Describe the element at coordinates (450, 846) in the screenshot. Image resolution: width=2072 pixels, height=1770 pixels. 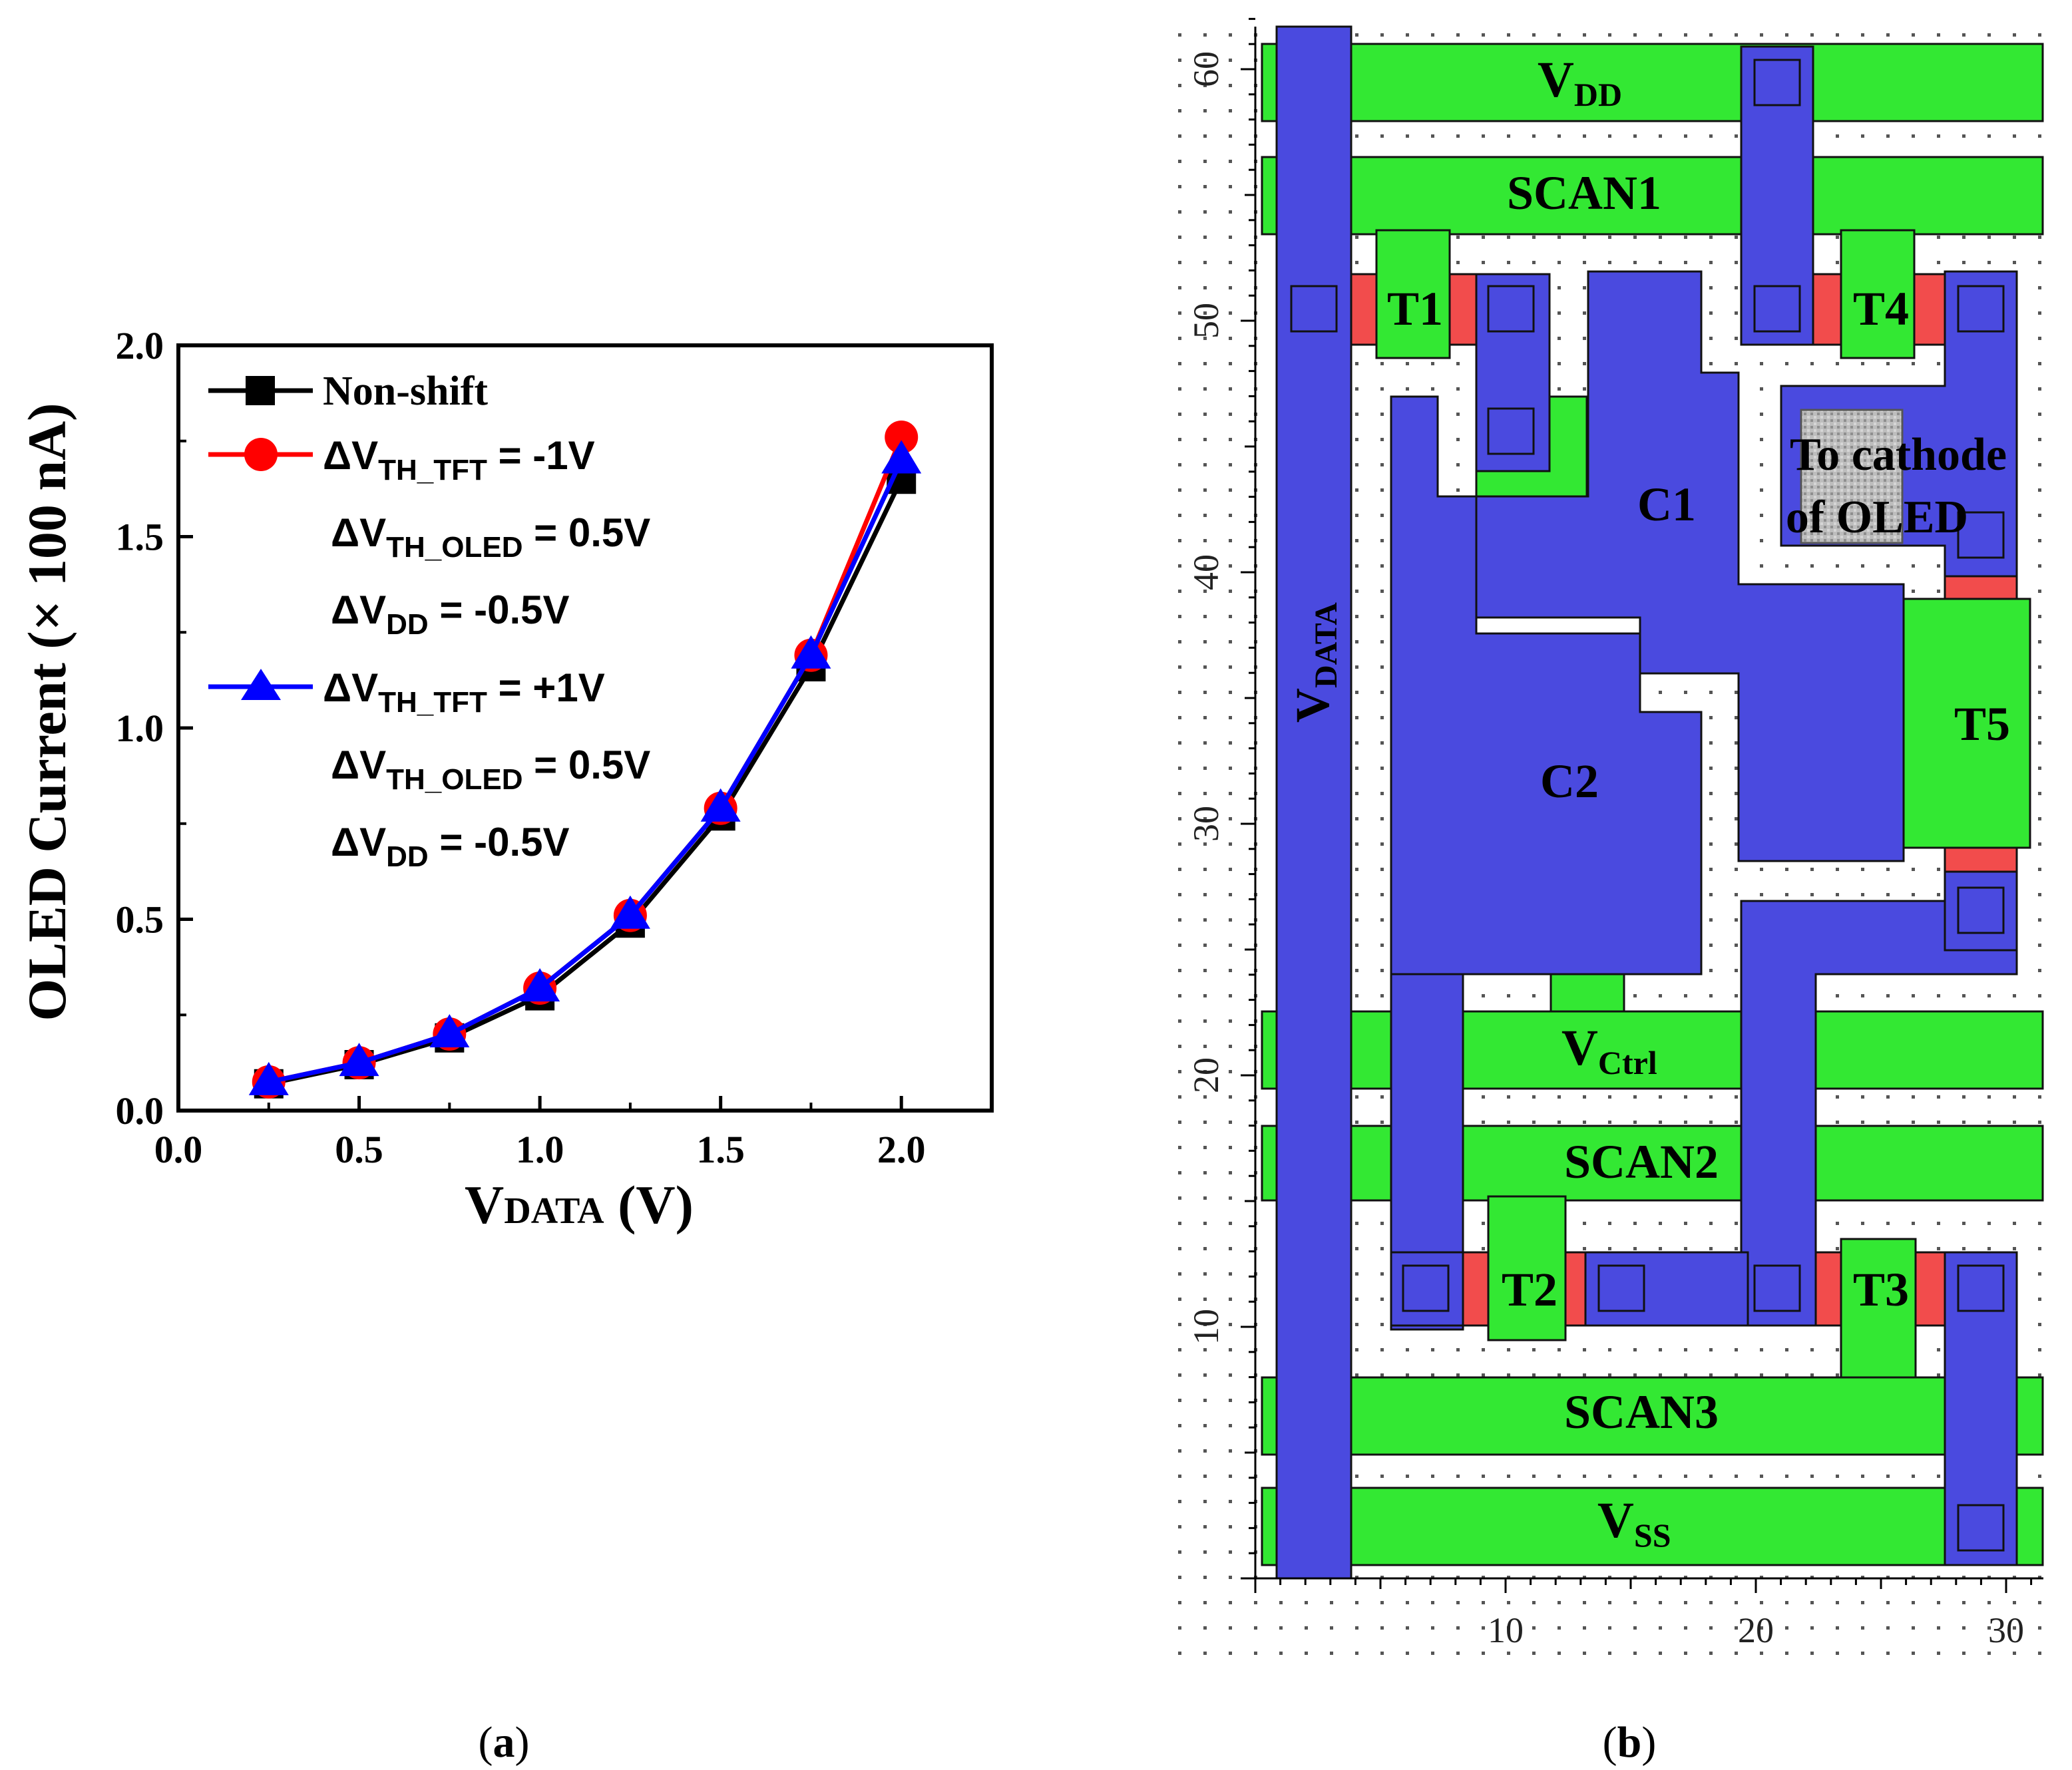
I see `legend-label-vdd-2: ΔVDD = -0.5V` at that location.